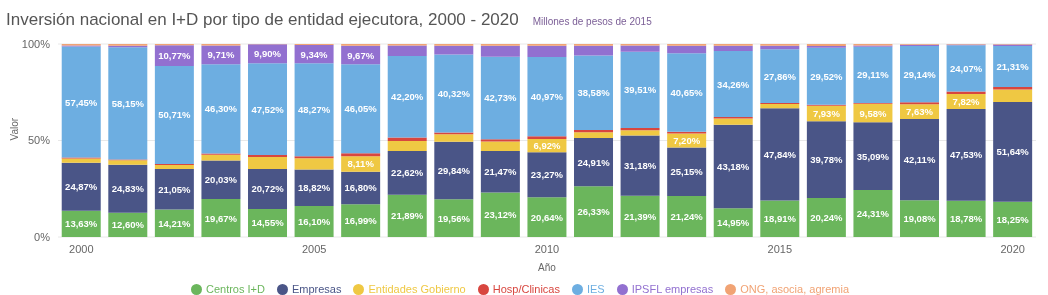 The height and width of the screenshot is (295, 1048). What do you see at coordinates (314, 110) in the screenshot?
I see `data-label: 48,27%` at bounding box center [314, 110].